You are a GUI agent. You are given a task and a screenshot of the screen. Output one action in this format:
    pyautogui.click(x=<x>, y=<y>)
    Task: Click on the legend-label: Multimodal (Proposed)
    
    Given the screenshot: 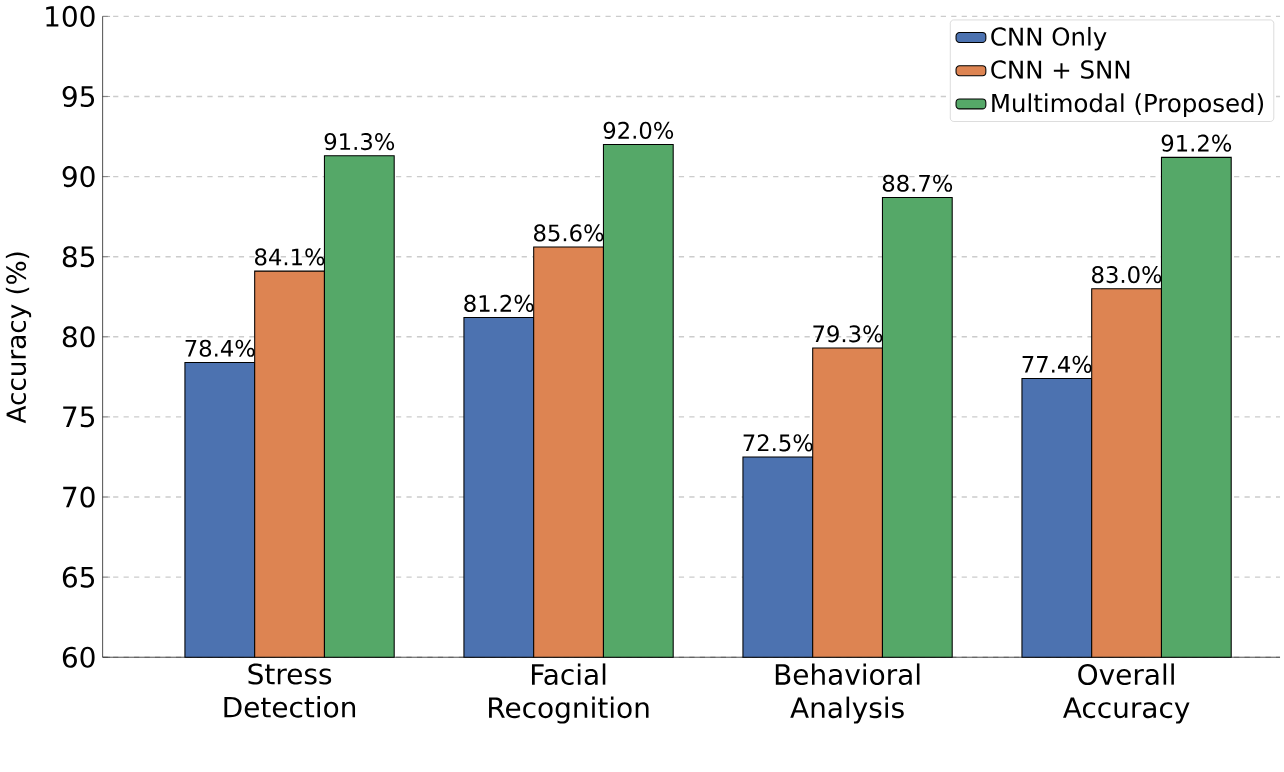 What is the action you would take?
    pyautogui.click(x=1128, y=105)
    